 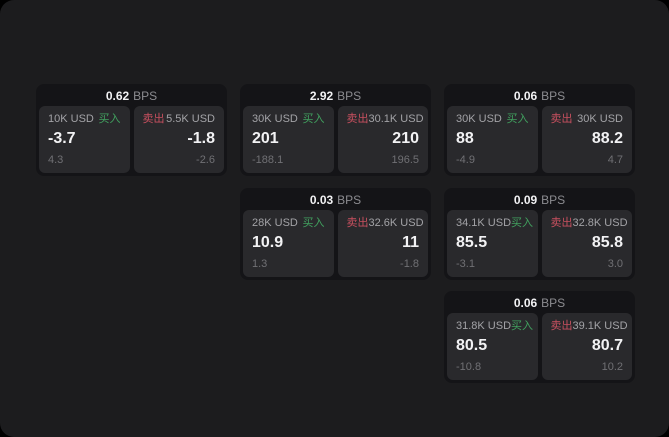 What do you see at coordinates (492, 243) in the screenshot?
I see `buy-panel: 34.1K USD 买入 85.5 -3.1` at bounding box center [492, 243].